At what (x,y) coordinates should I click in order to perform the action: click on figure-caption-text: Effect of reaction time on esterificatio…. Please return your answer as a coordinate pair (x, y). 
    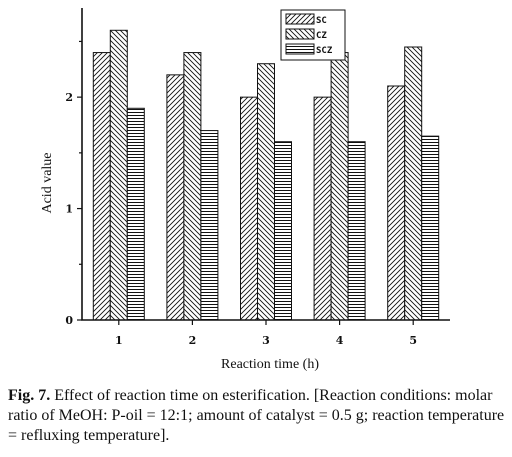
    Looking at the image, I should click on (256, 415).